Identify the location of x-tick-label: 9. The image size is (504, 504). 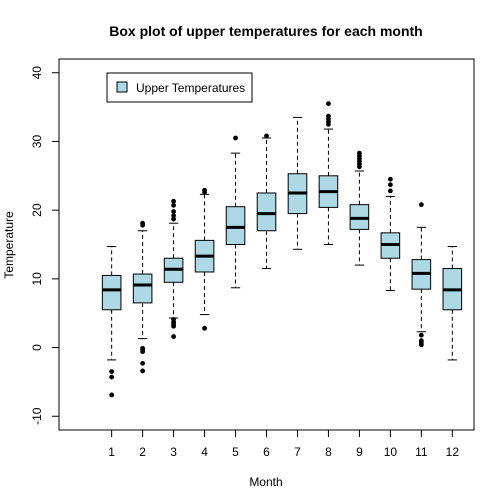
(359, 452).